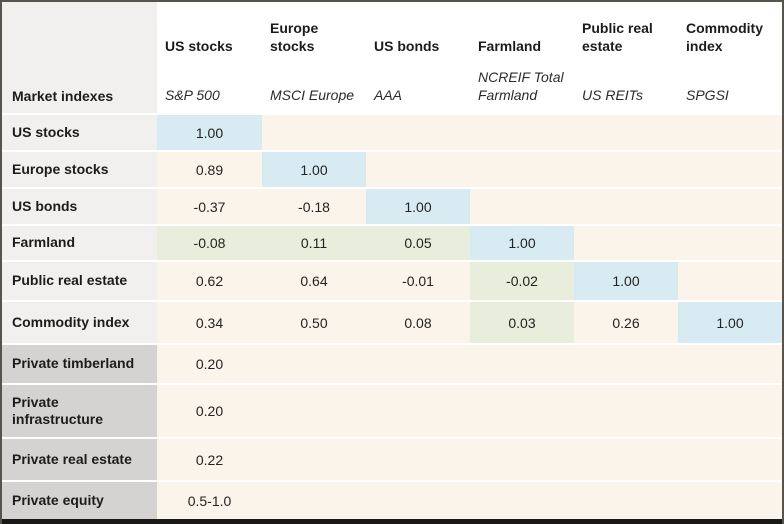 This screenshot has height=524, width=784. I want to click on col-header-us-bonds: US bonds, so click(418, 33).